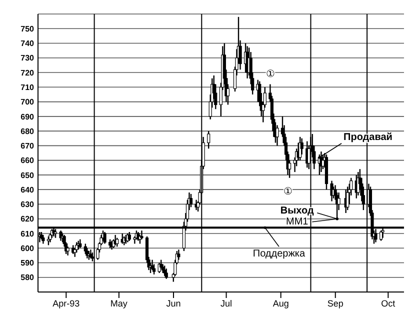 The width and height of the screenshot is (418, 328). What do you see at coordinates (280, 303) in the screenshot?
I see `x-tick-label: Aug` at bounding box center [280, 303].